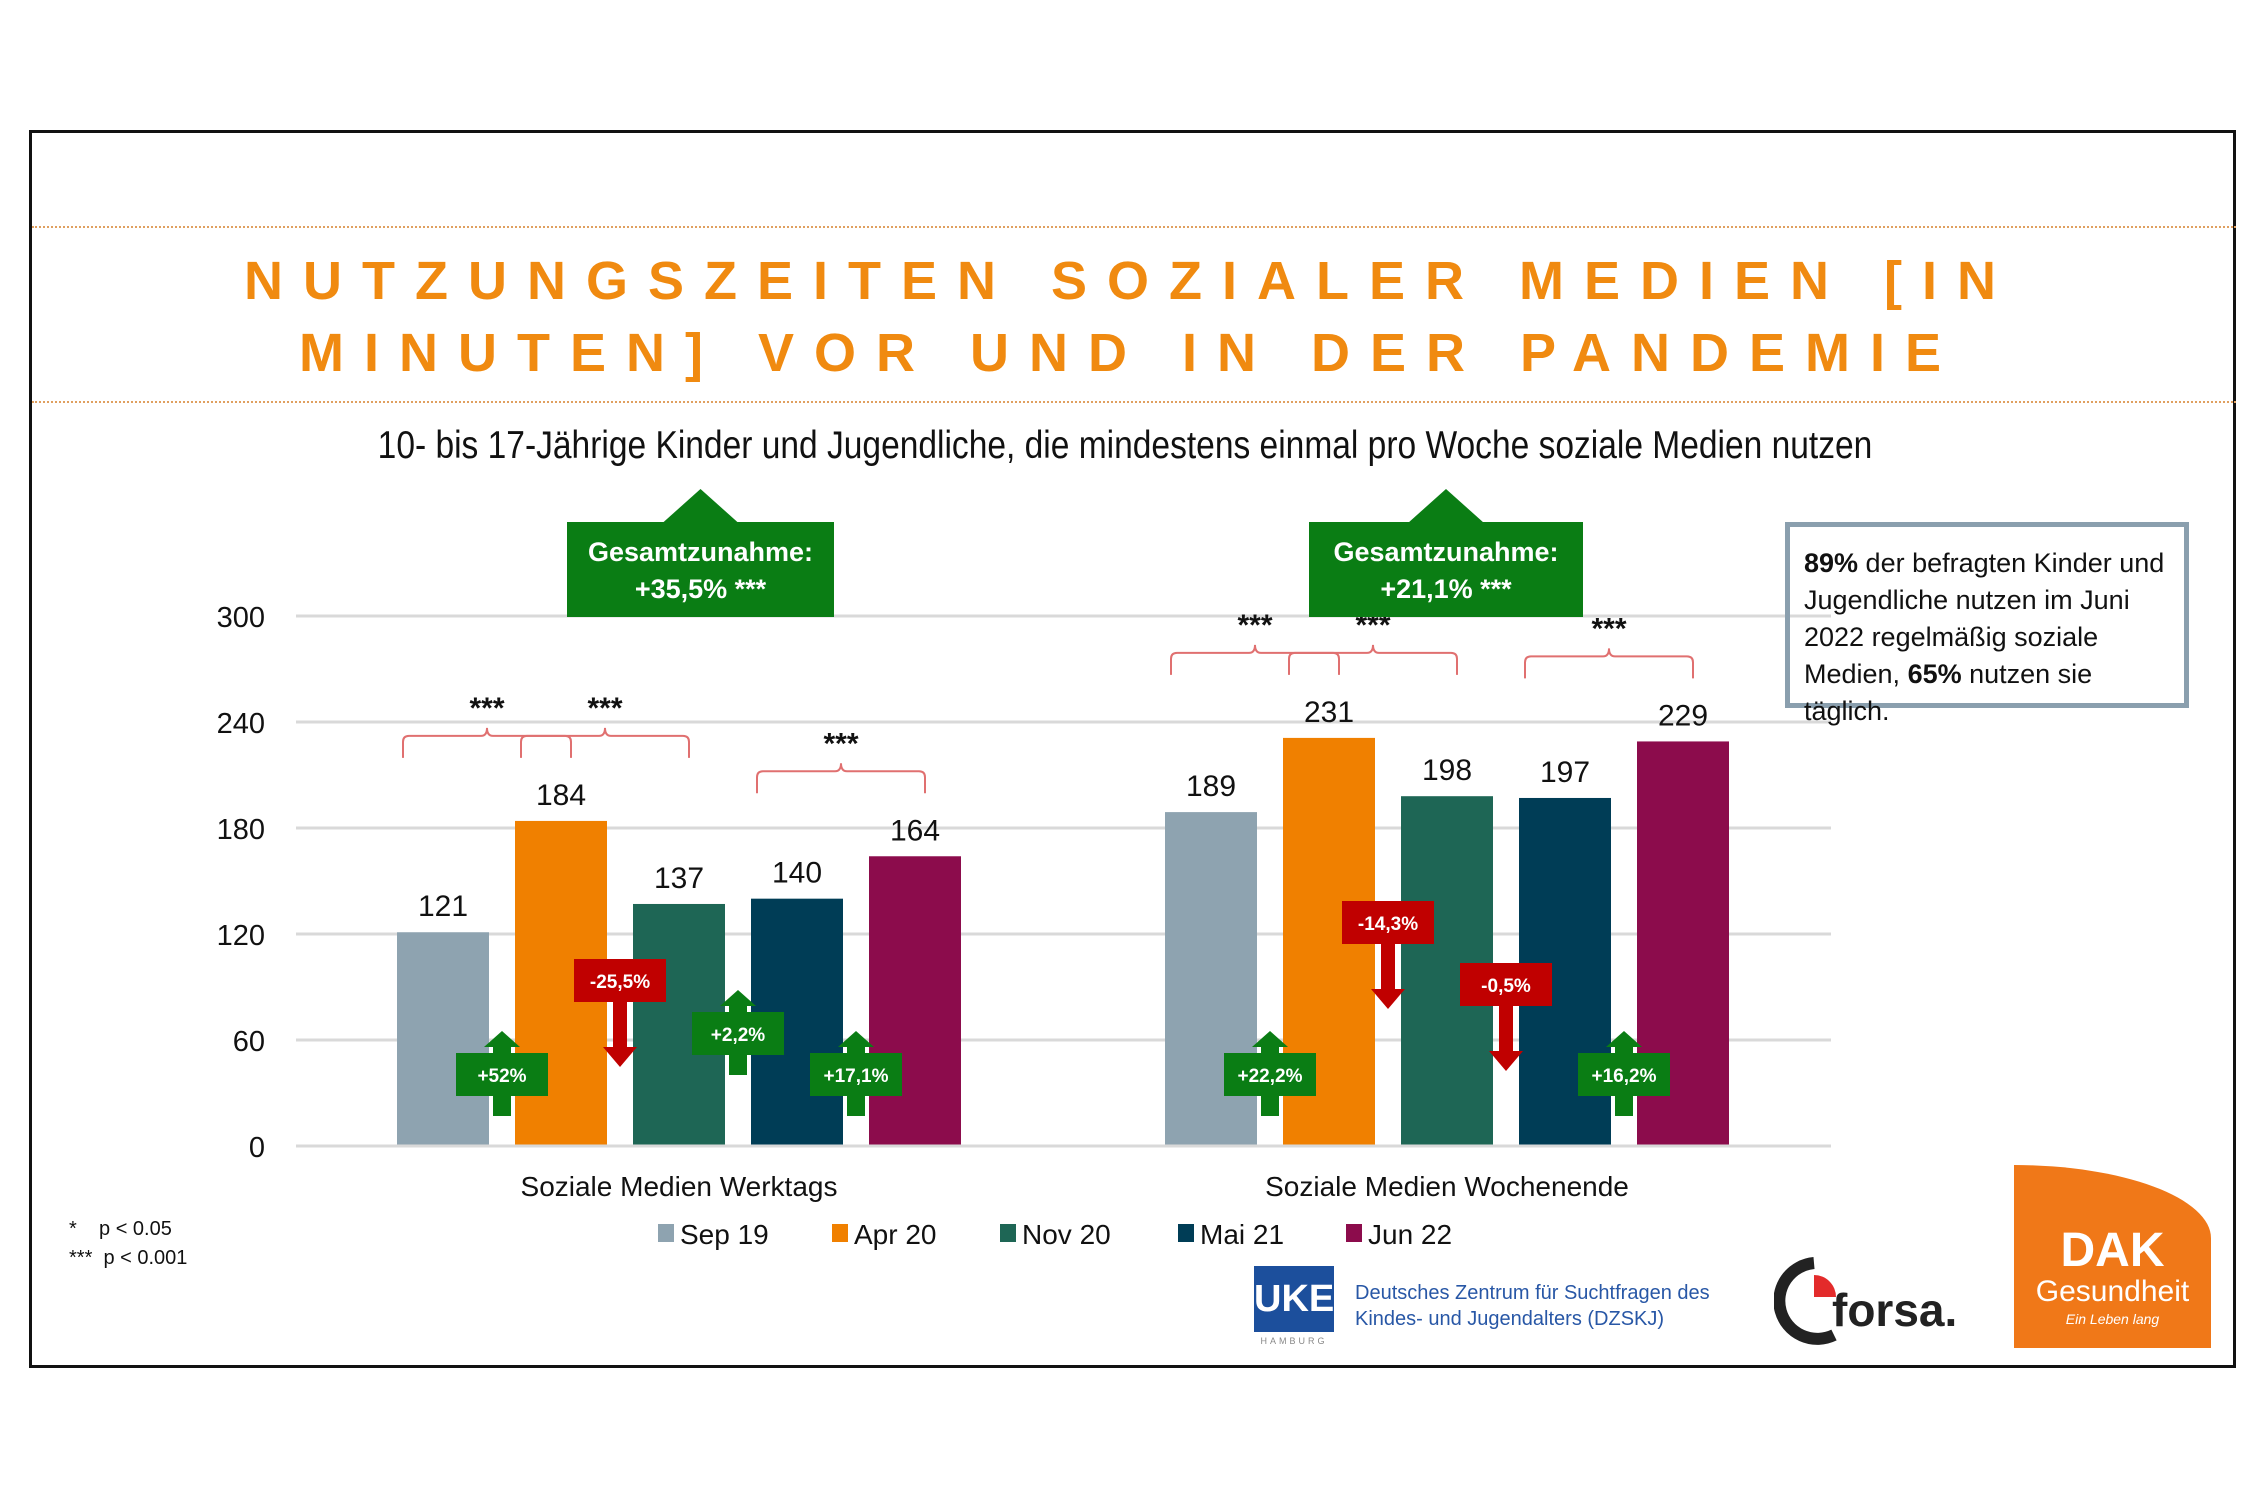  Describe the element at coordinates (128, 1258) in the screenshot. I see `footnote-p001: *** p < 0.001` at that location.